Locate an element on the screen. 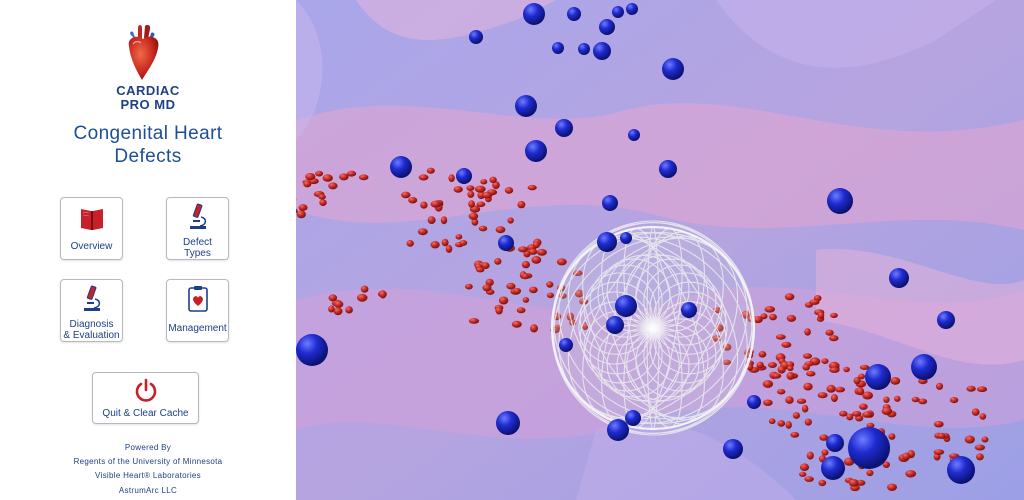 The image size is (1024, 500). brand-name-line2: PRO MD is located at coordinates (148, 104).